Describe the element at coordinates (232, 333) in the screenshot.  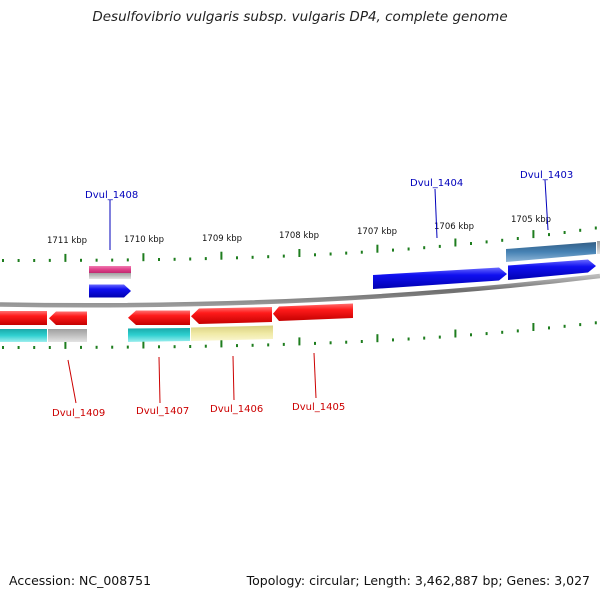
I see `cds-feature-yellow` at that location.